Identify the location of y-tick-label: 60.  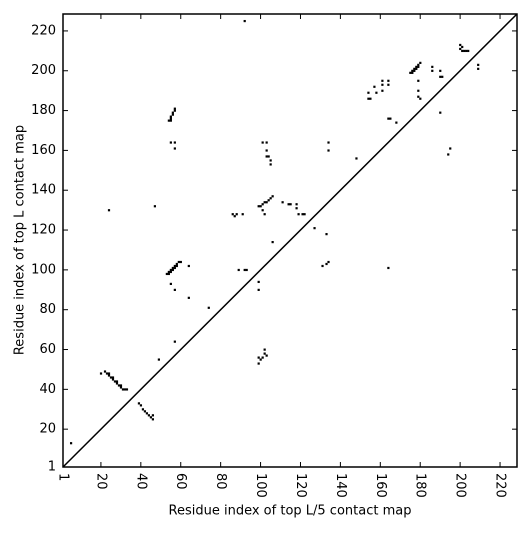
(47, 349).